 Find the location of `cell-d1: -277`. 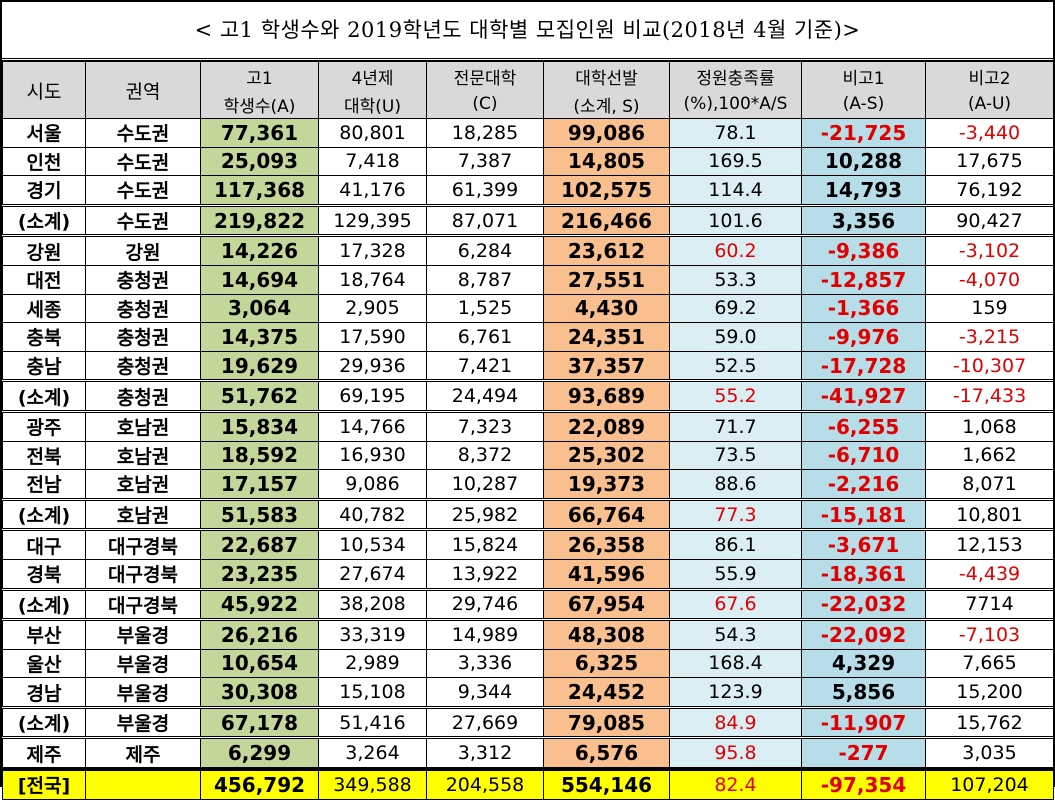

cell-d1: -277 is located at coordinates (863, 753).